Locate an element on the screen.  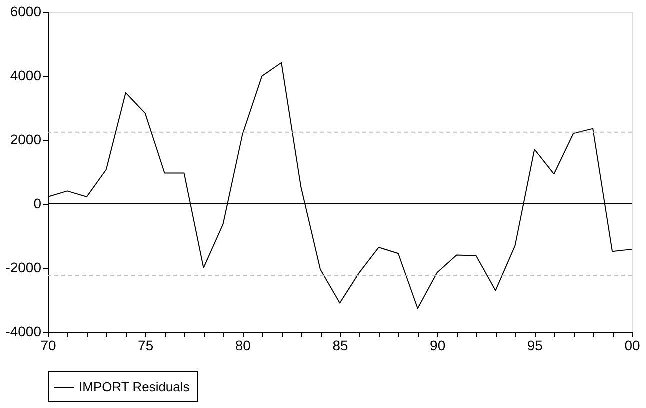
x-tick-label: 95 is located at coordinates (535, 346).